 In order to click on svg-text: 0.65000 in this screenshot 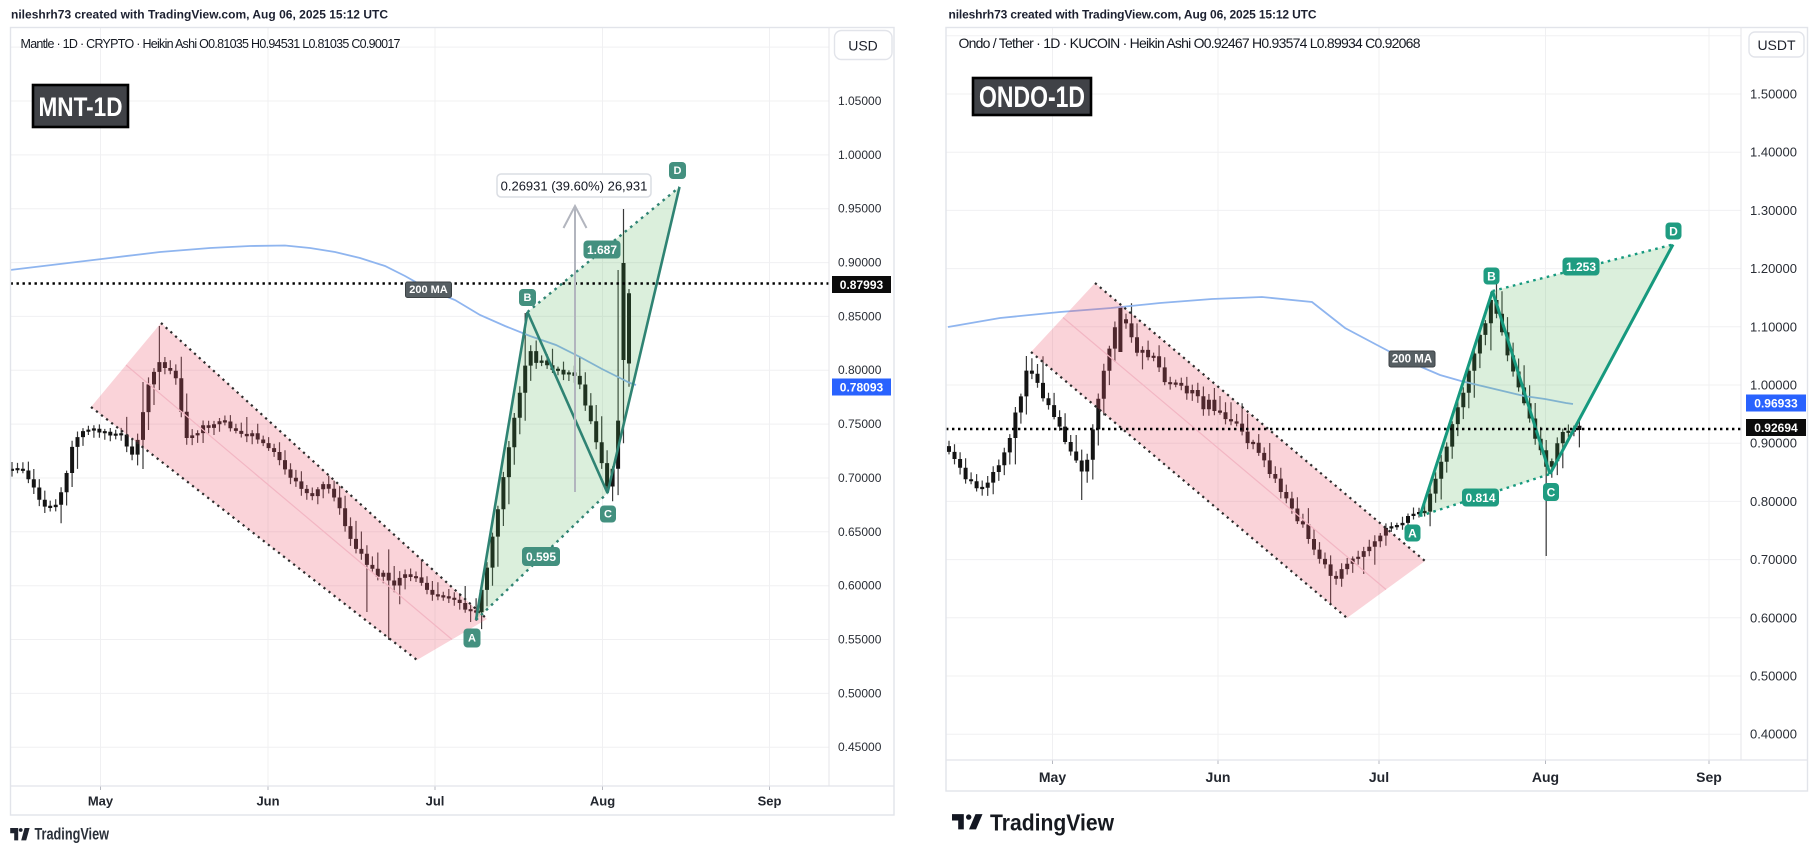, I will do `click(860, 532)`.